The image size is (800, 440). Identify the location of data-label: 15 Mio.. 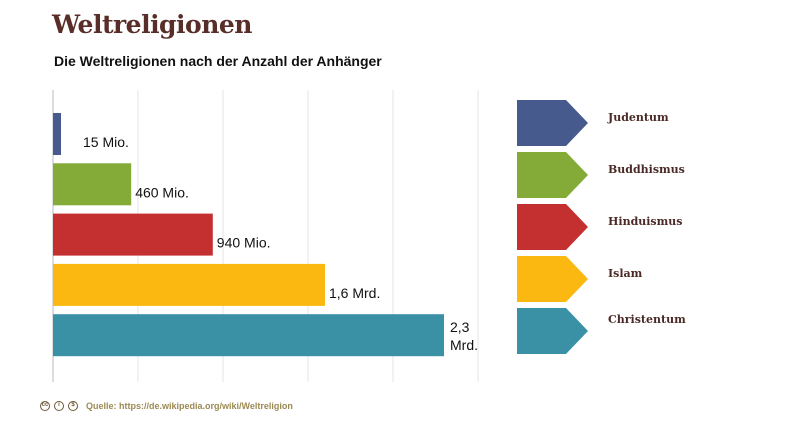
(106, 142).